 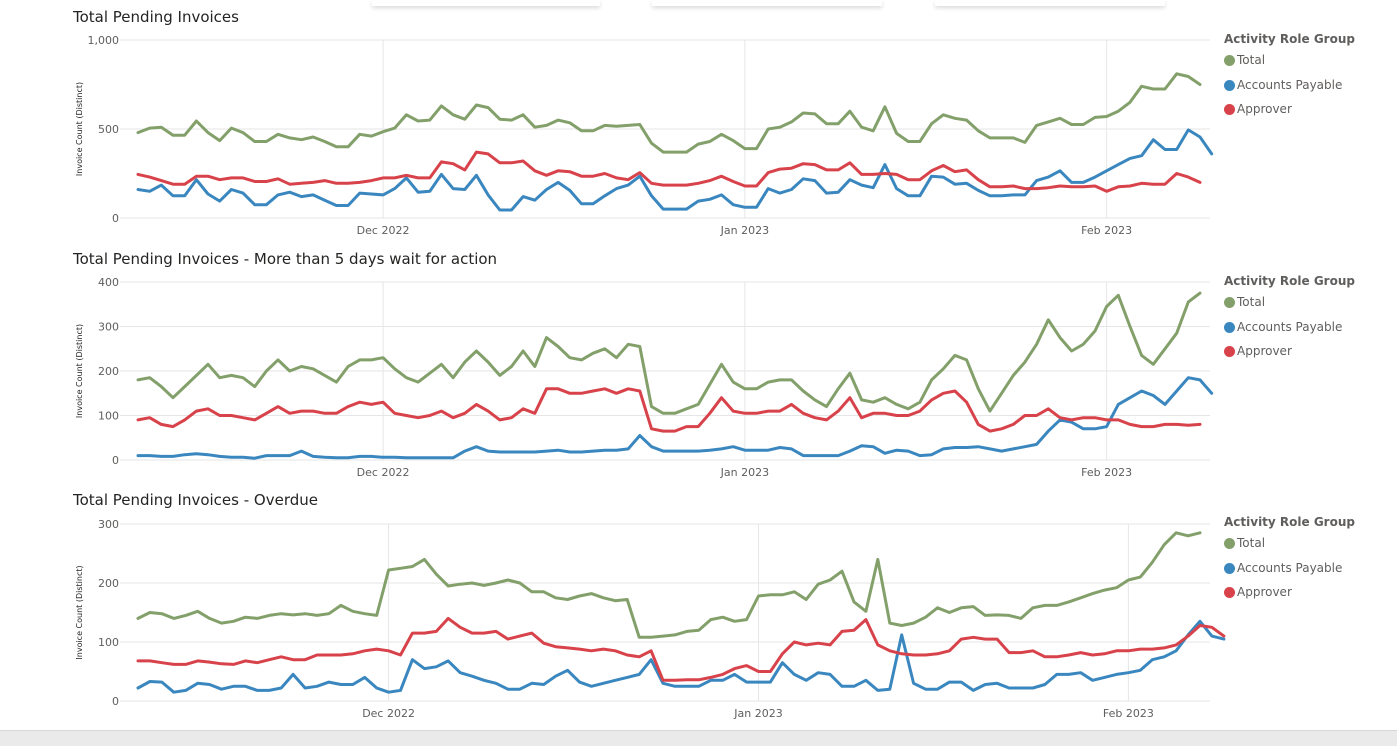 What do you see at coordinates (108, 129) in the screenshot?
I see `y-tick-label: 500` at bounding box center [108, 129].